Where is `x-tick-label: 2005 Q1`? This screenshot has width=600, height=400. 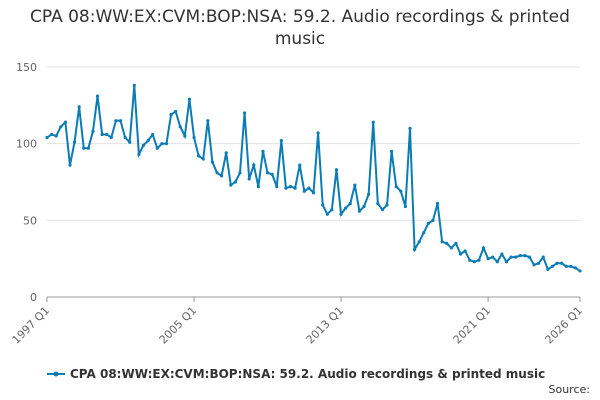 x-tick-label: 2005 Q1 is located at coordinates (178, 325).